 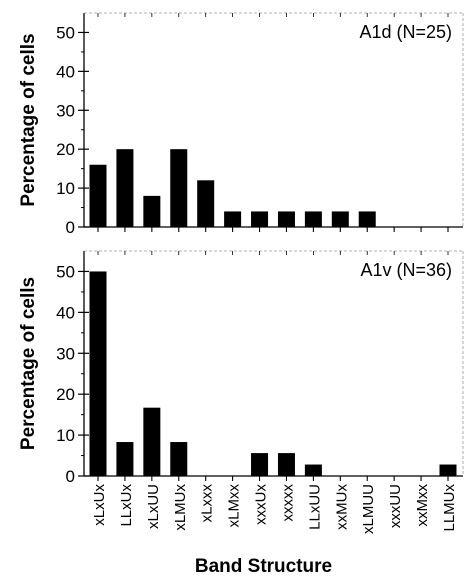 What do you see at coordinates (260, 464) in the screenshot?
I see `bottom-bar-xxxUx` at bounding box center [260, 464].